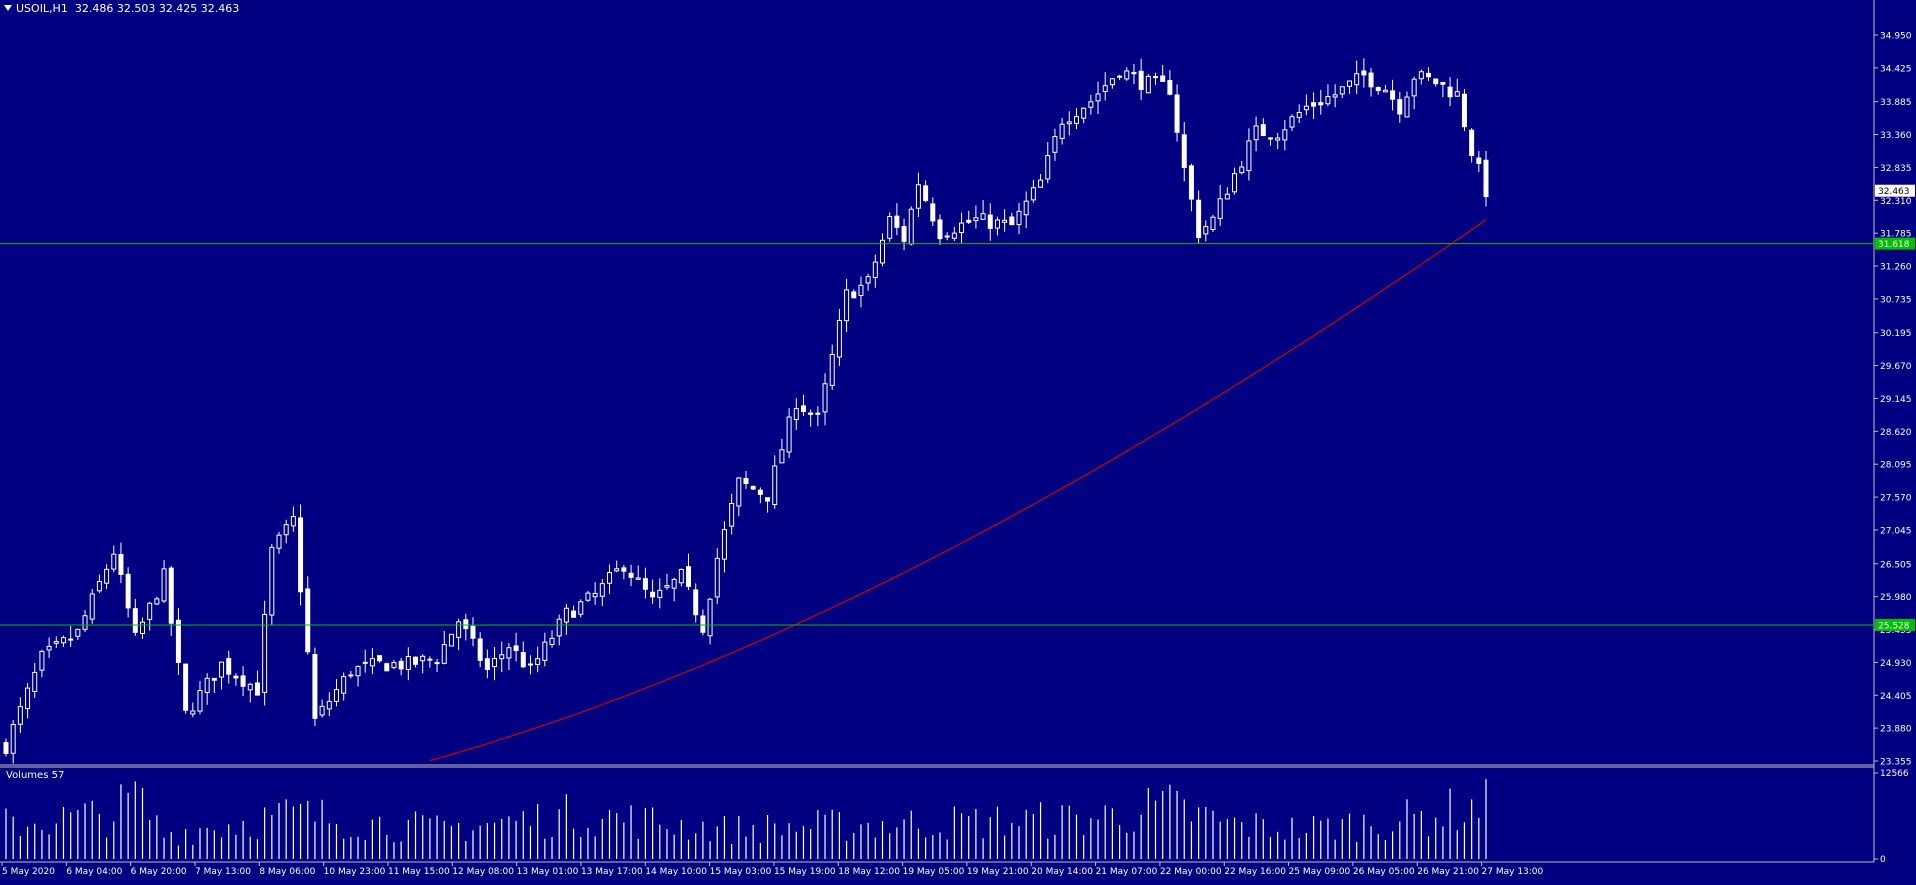 Image resolution: width=1916 pixels, height=885 pixels. What do you see at coordinates (1896, 400) in the screenshot?
I see `price-tick-label: 29.145` at bounding box center [1896, 400].